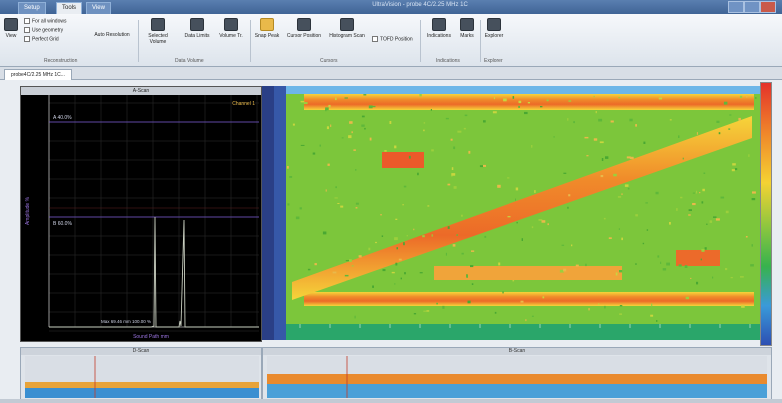  I want to click on snap-peak-button: Snap Peak, so click(267, 28).